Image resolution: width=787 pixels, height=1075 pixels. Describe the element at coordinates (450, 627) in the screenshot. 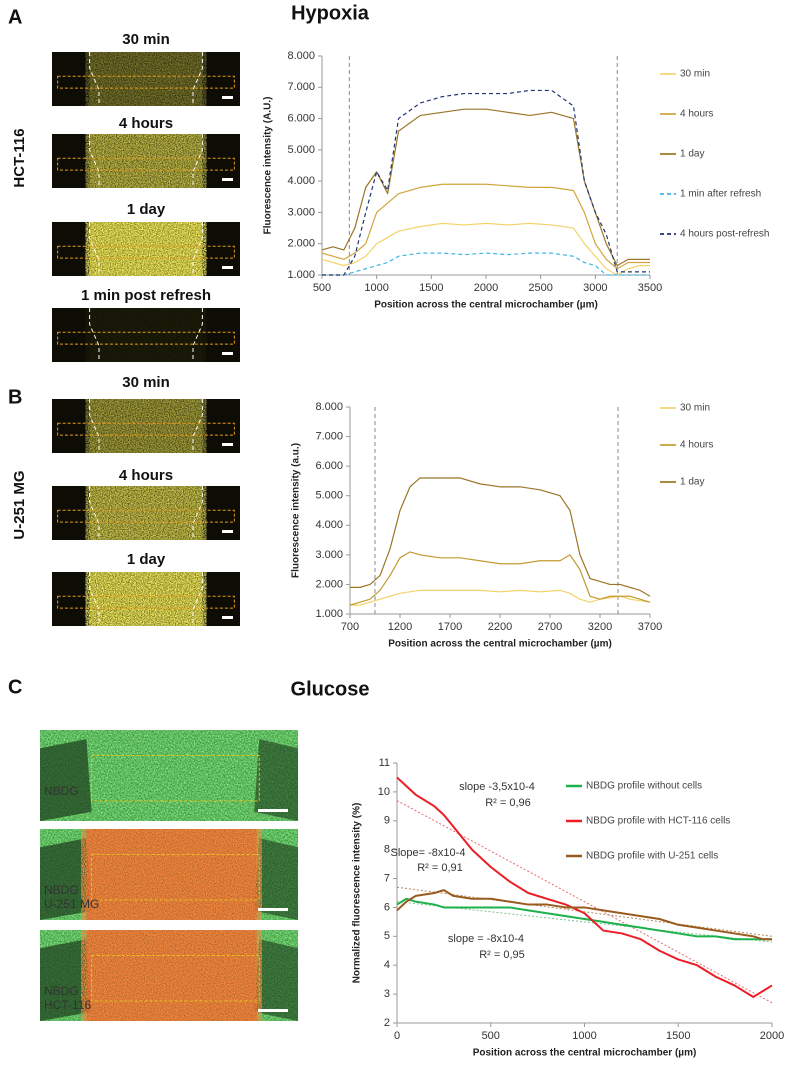

I see `x-tick-label: 1700` at that location.